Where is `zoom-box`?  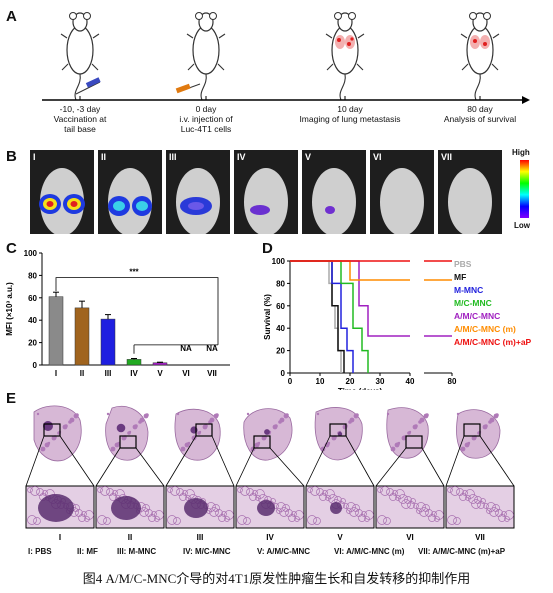
zoom-box is located at coordinates (472, 430).